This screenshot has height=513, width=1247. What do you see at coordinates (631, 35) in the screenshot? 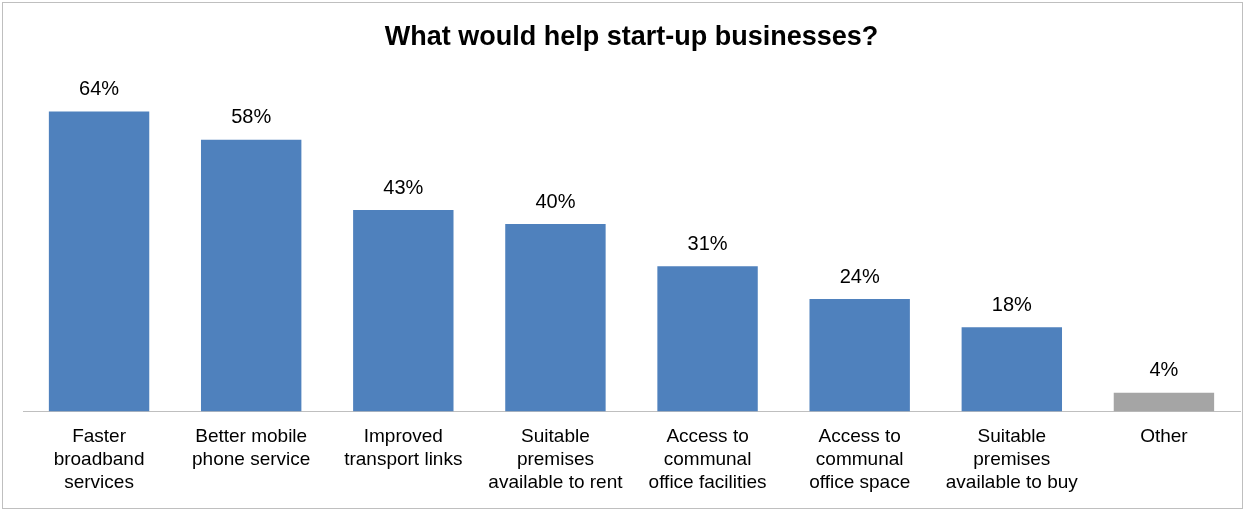
I see `chart-title: What would help start-up businesses?` at bounding box center [631, 35].